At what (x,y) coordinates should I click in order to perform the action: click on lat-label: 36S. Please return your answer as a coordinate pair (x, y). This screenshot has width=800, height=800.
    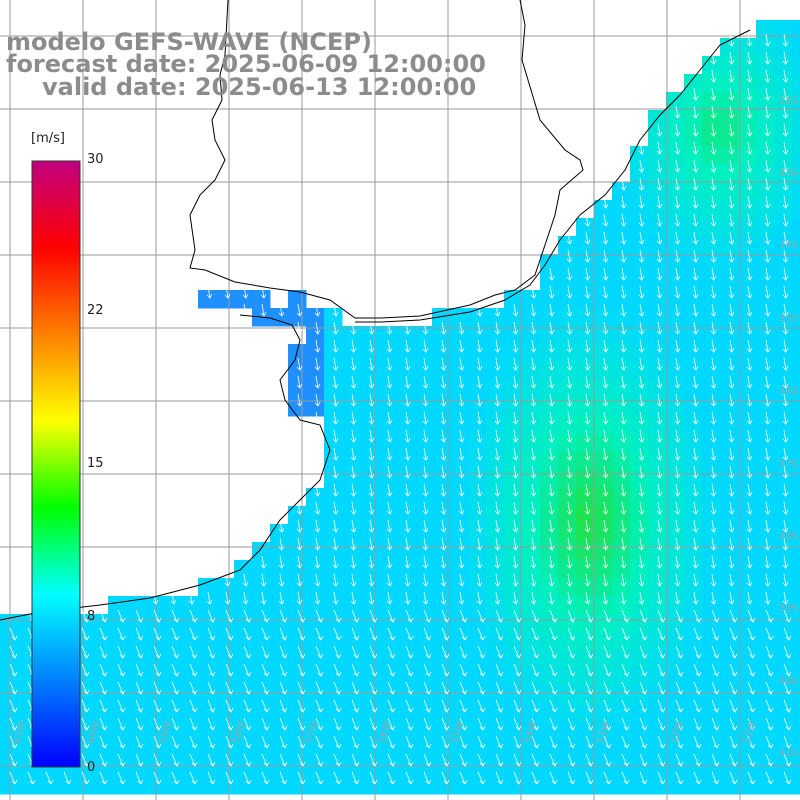
    Looking at the image, I should click on (788, 391).